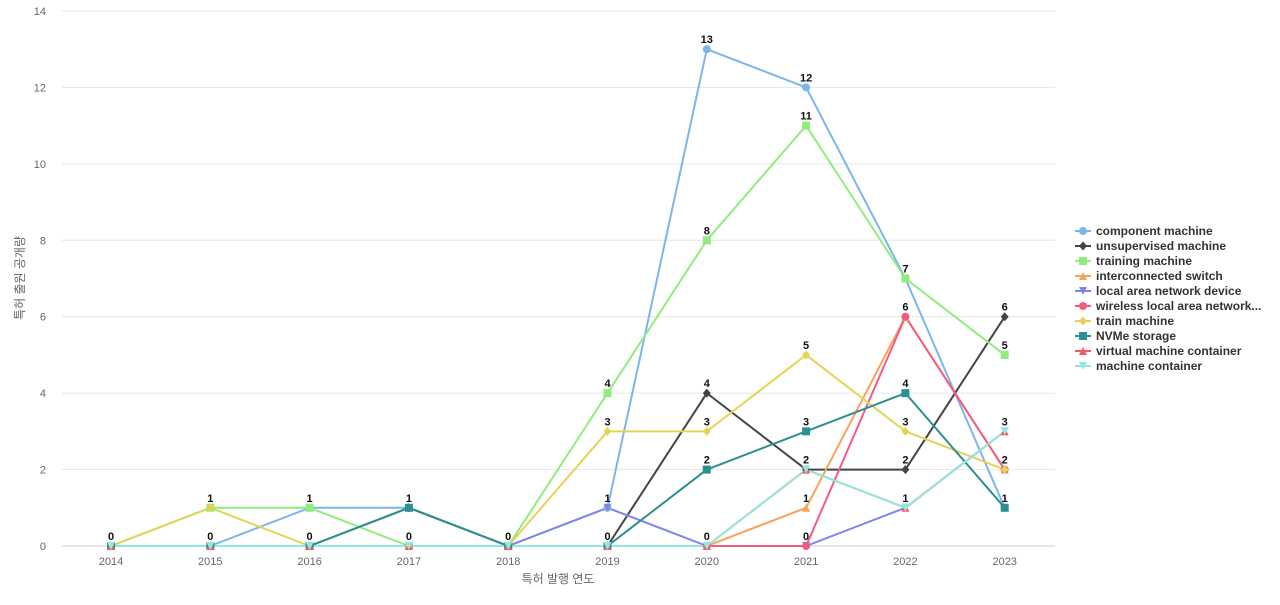 This screenshot has width=1280, height=605. I want to click on x-tick-label: 2014, so click(111, 562).